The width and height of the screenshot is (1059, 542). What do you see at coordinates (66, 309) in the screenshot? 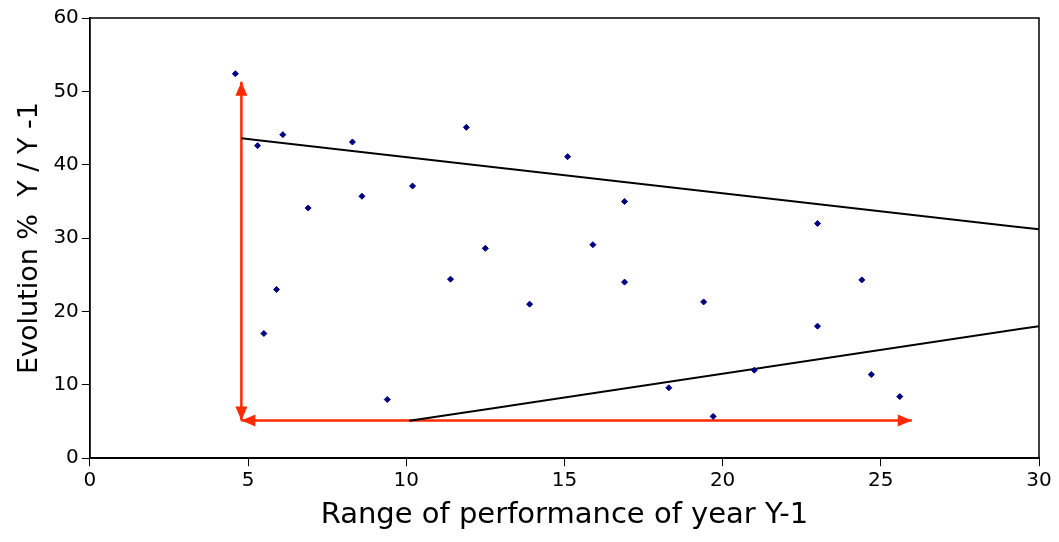
I see `y-tick-label: 20` at bounding box center [66, 309].